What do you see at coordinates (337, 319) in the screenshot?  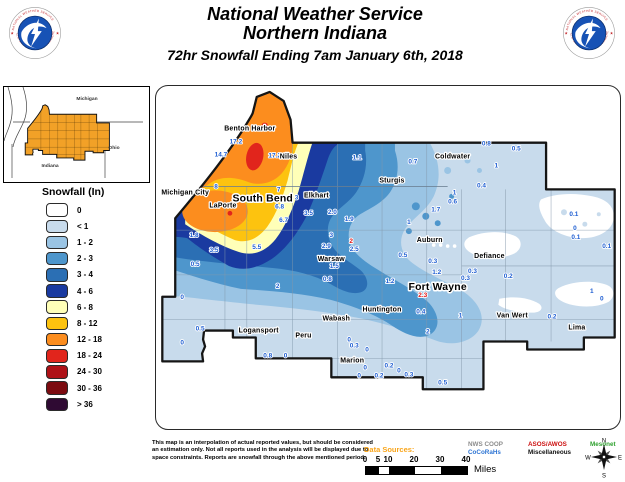 I see `city-label: Wabash` at bounding box center [337, 319].